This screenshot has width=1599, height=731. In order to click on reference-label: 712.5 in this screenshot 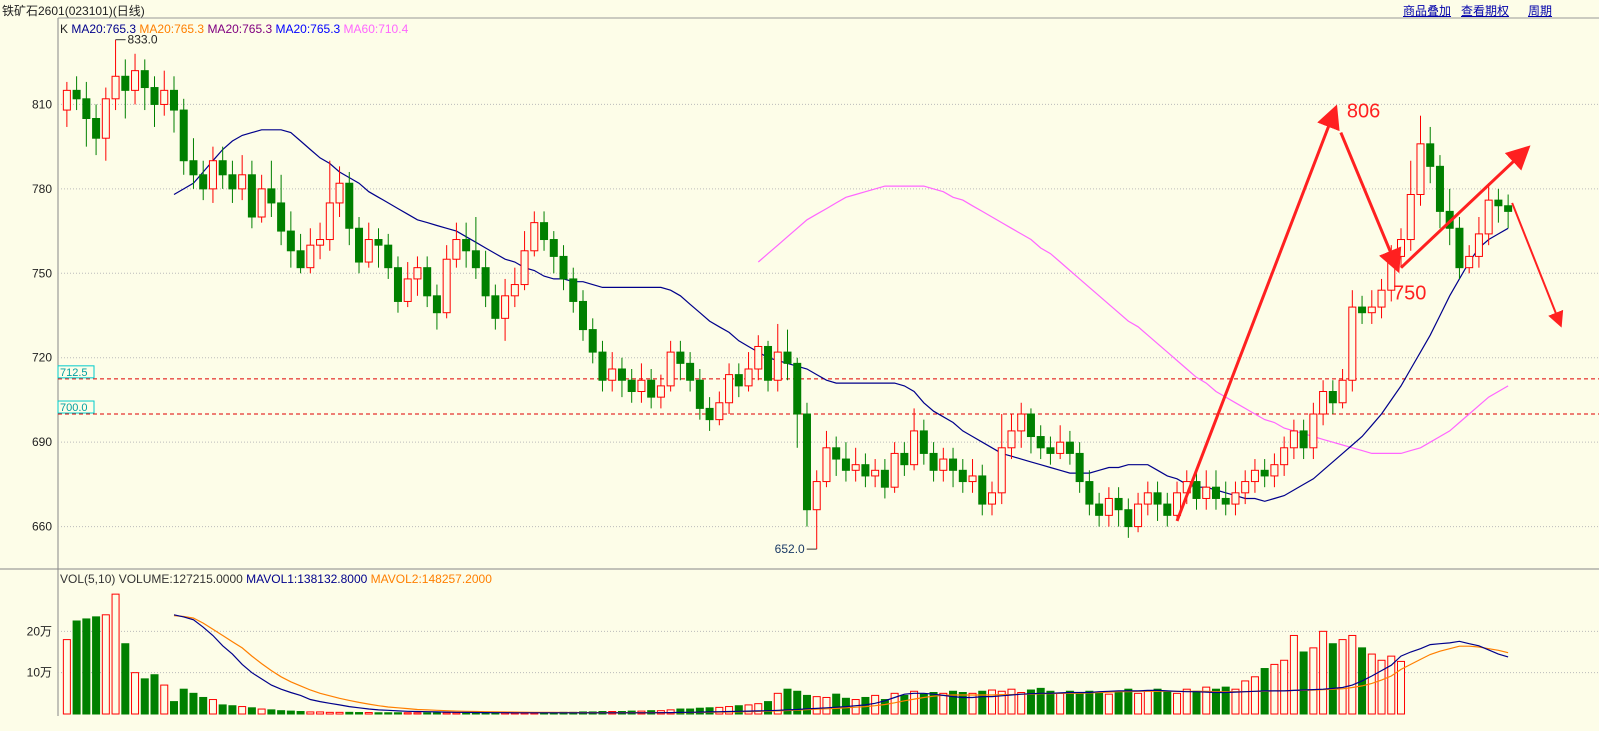, I will do `click(74, 373)`.